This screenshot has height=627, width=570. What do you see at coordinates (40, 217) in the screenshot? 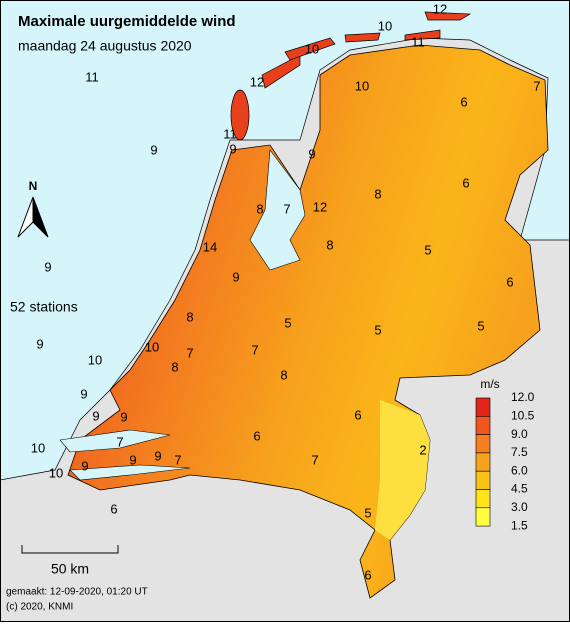
I see `arrow-right` at bounding box center [40, 217].